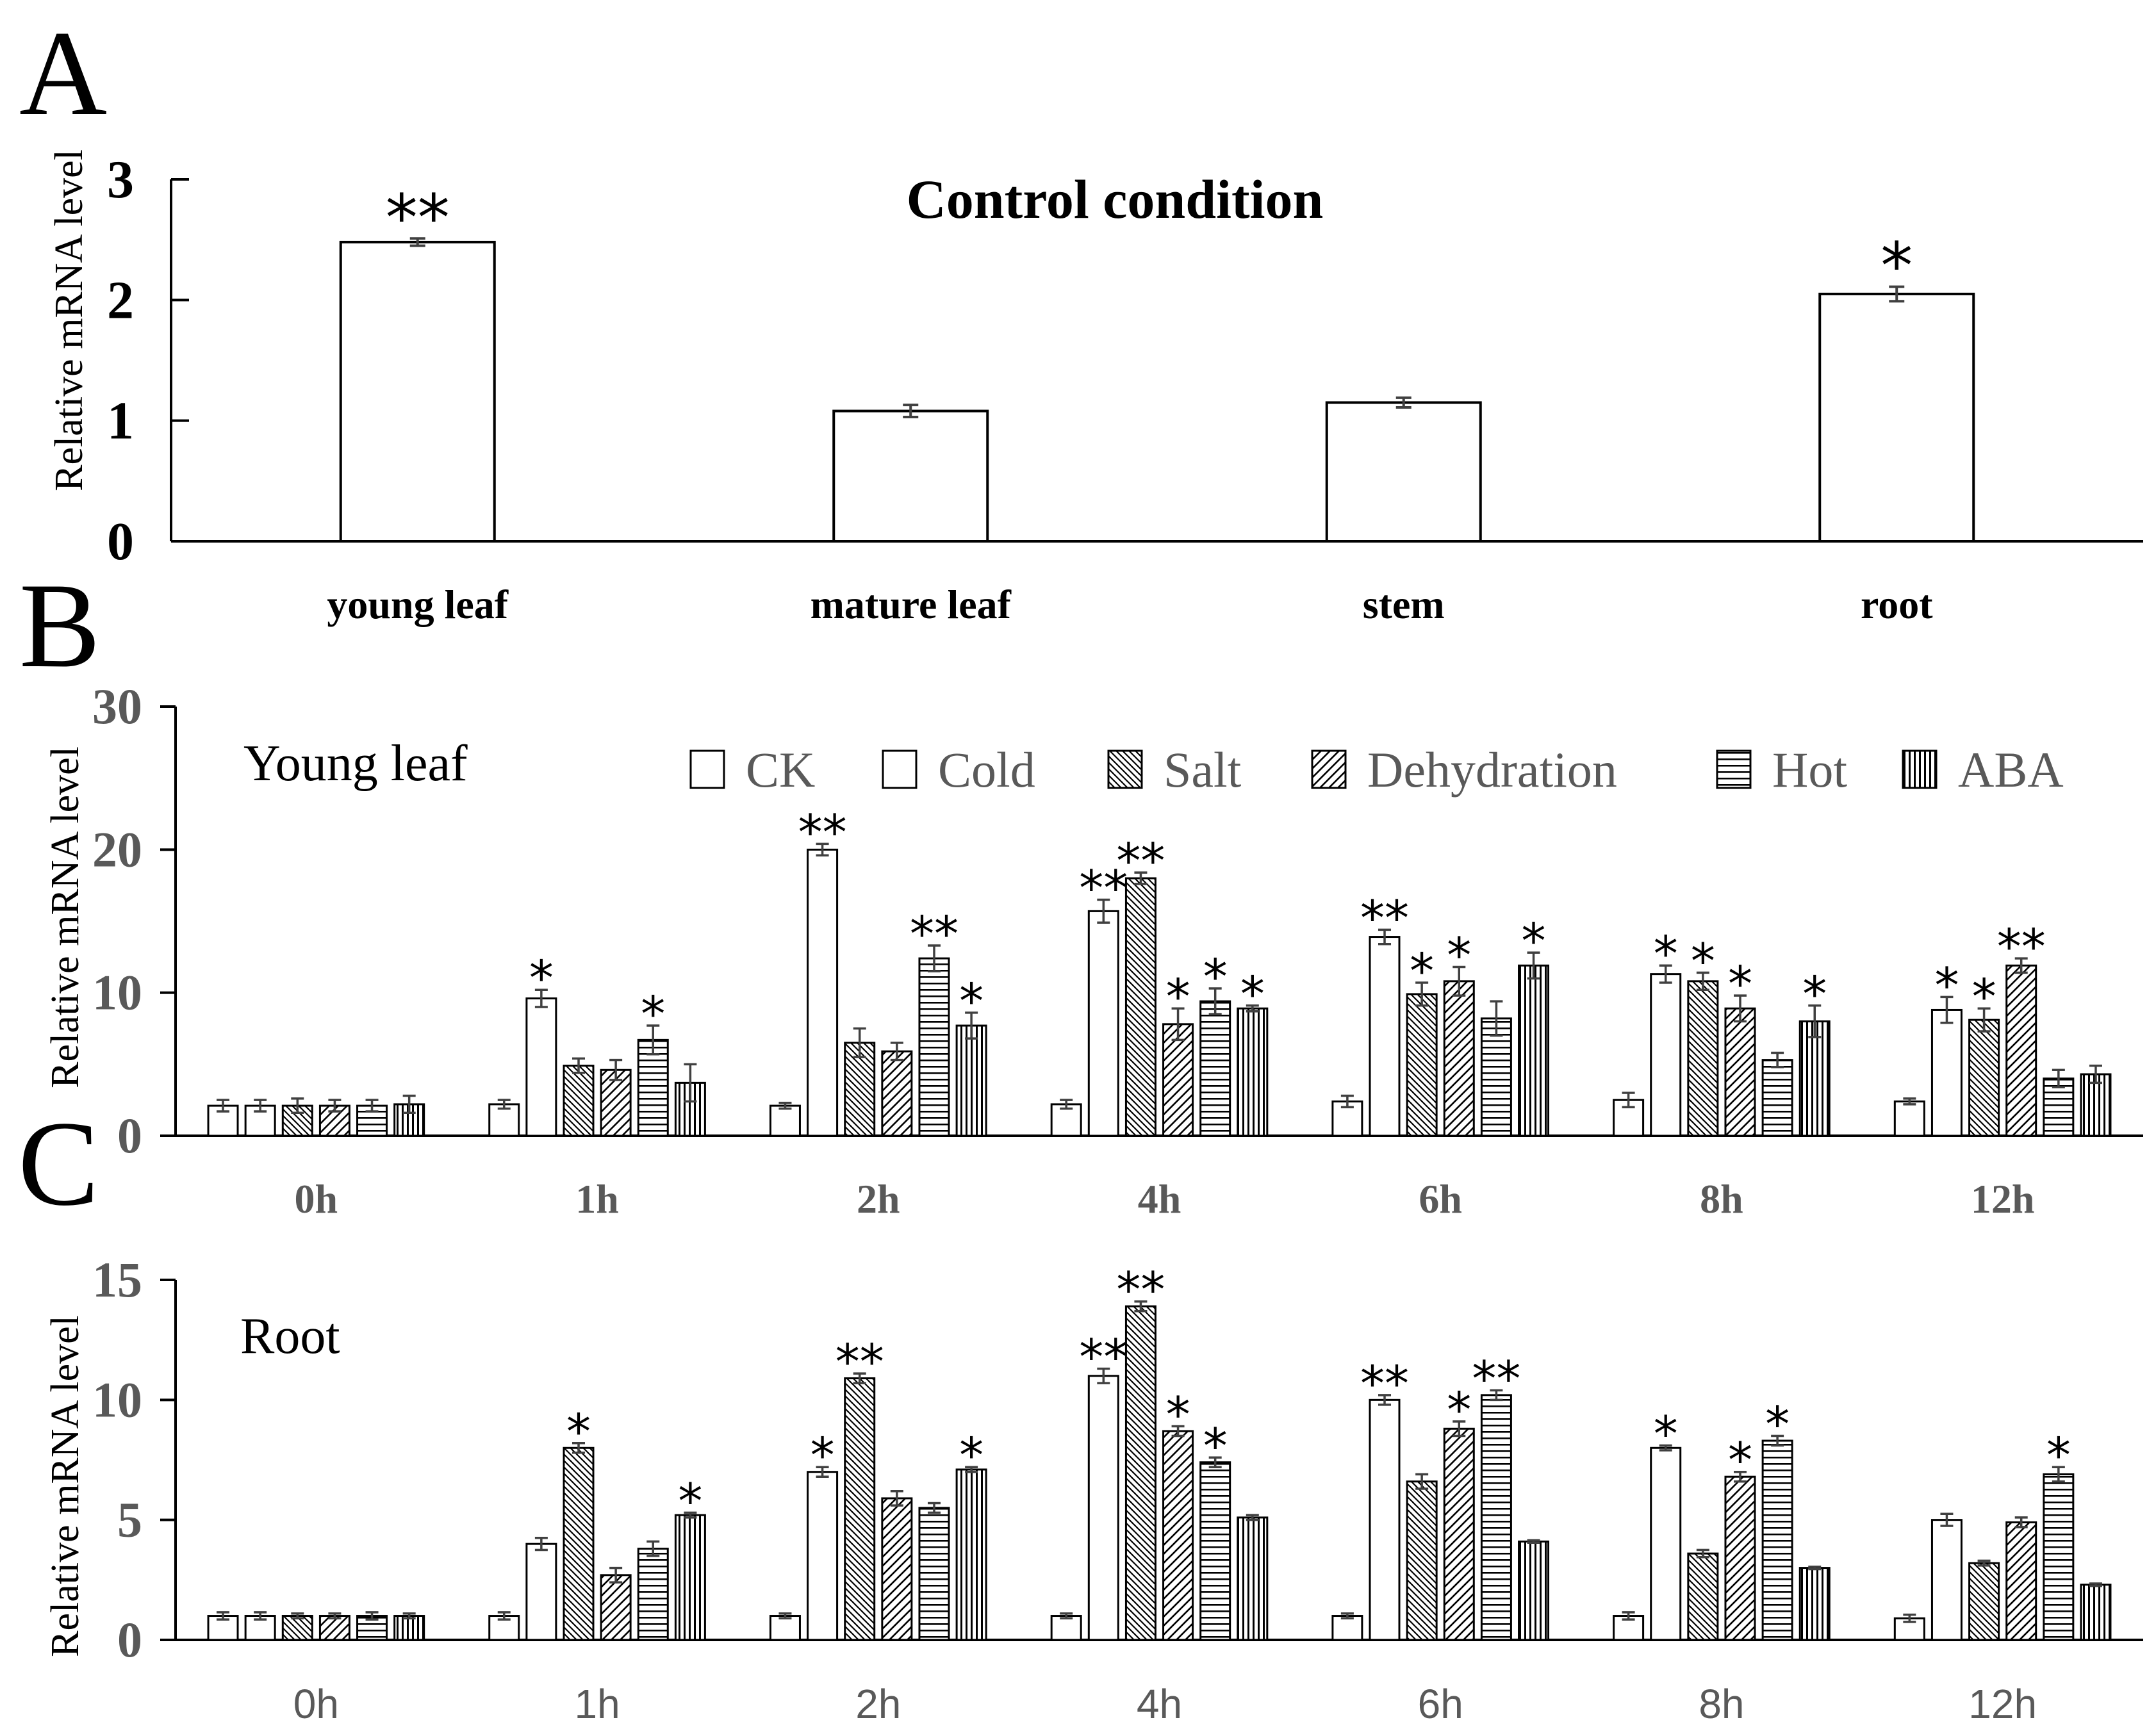  Describe the element at coordinates (987, 770) in the screenshot. I see `legend-label-cold: Cold` at that location.